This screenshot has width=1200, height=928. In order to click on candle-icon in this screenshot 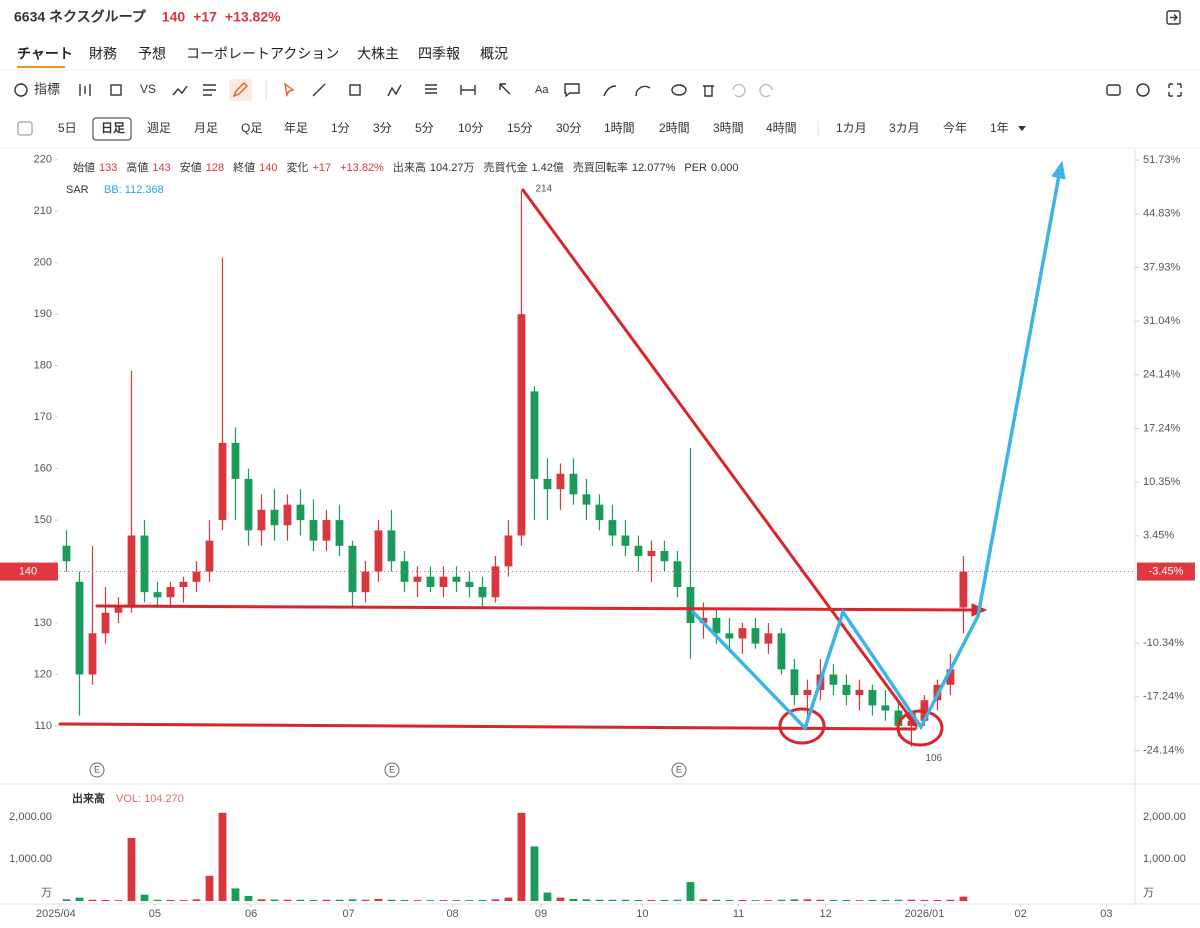, I will do `click(85, 90)`.